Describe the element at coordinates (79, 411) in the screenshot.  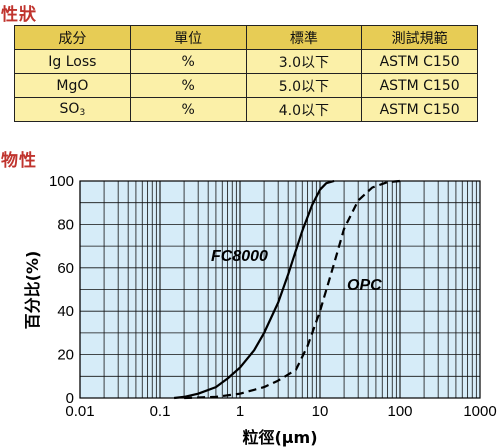
I see `x-tick-label: 0.01` at that location.